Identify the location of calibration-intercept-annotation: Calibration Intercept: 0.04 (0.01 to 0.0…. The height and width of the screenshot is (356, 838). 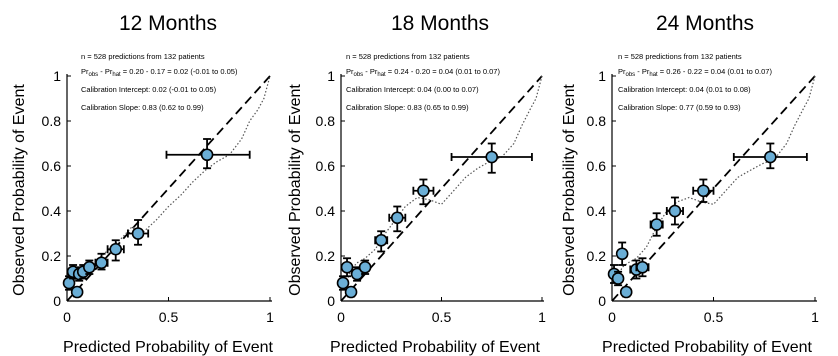
(684, 89).